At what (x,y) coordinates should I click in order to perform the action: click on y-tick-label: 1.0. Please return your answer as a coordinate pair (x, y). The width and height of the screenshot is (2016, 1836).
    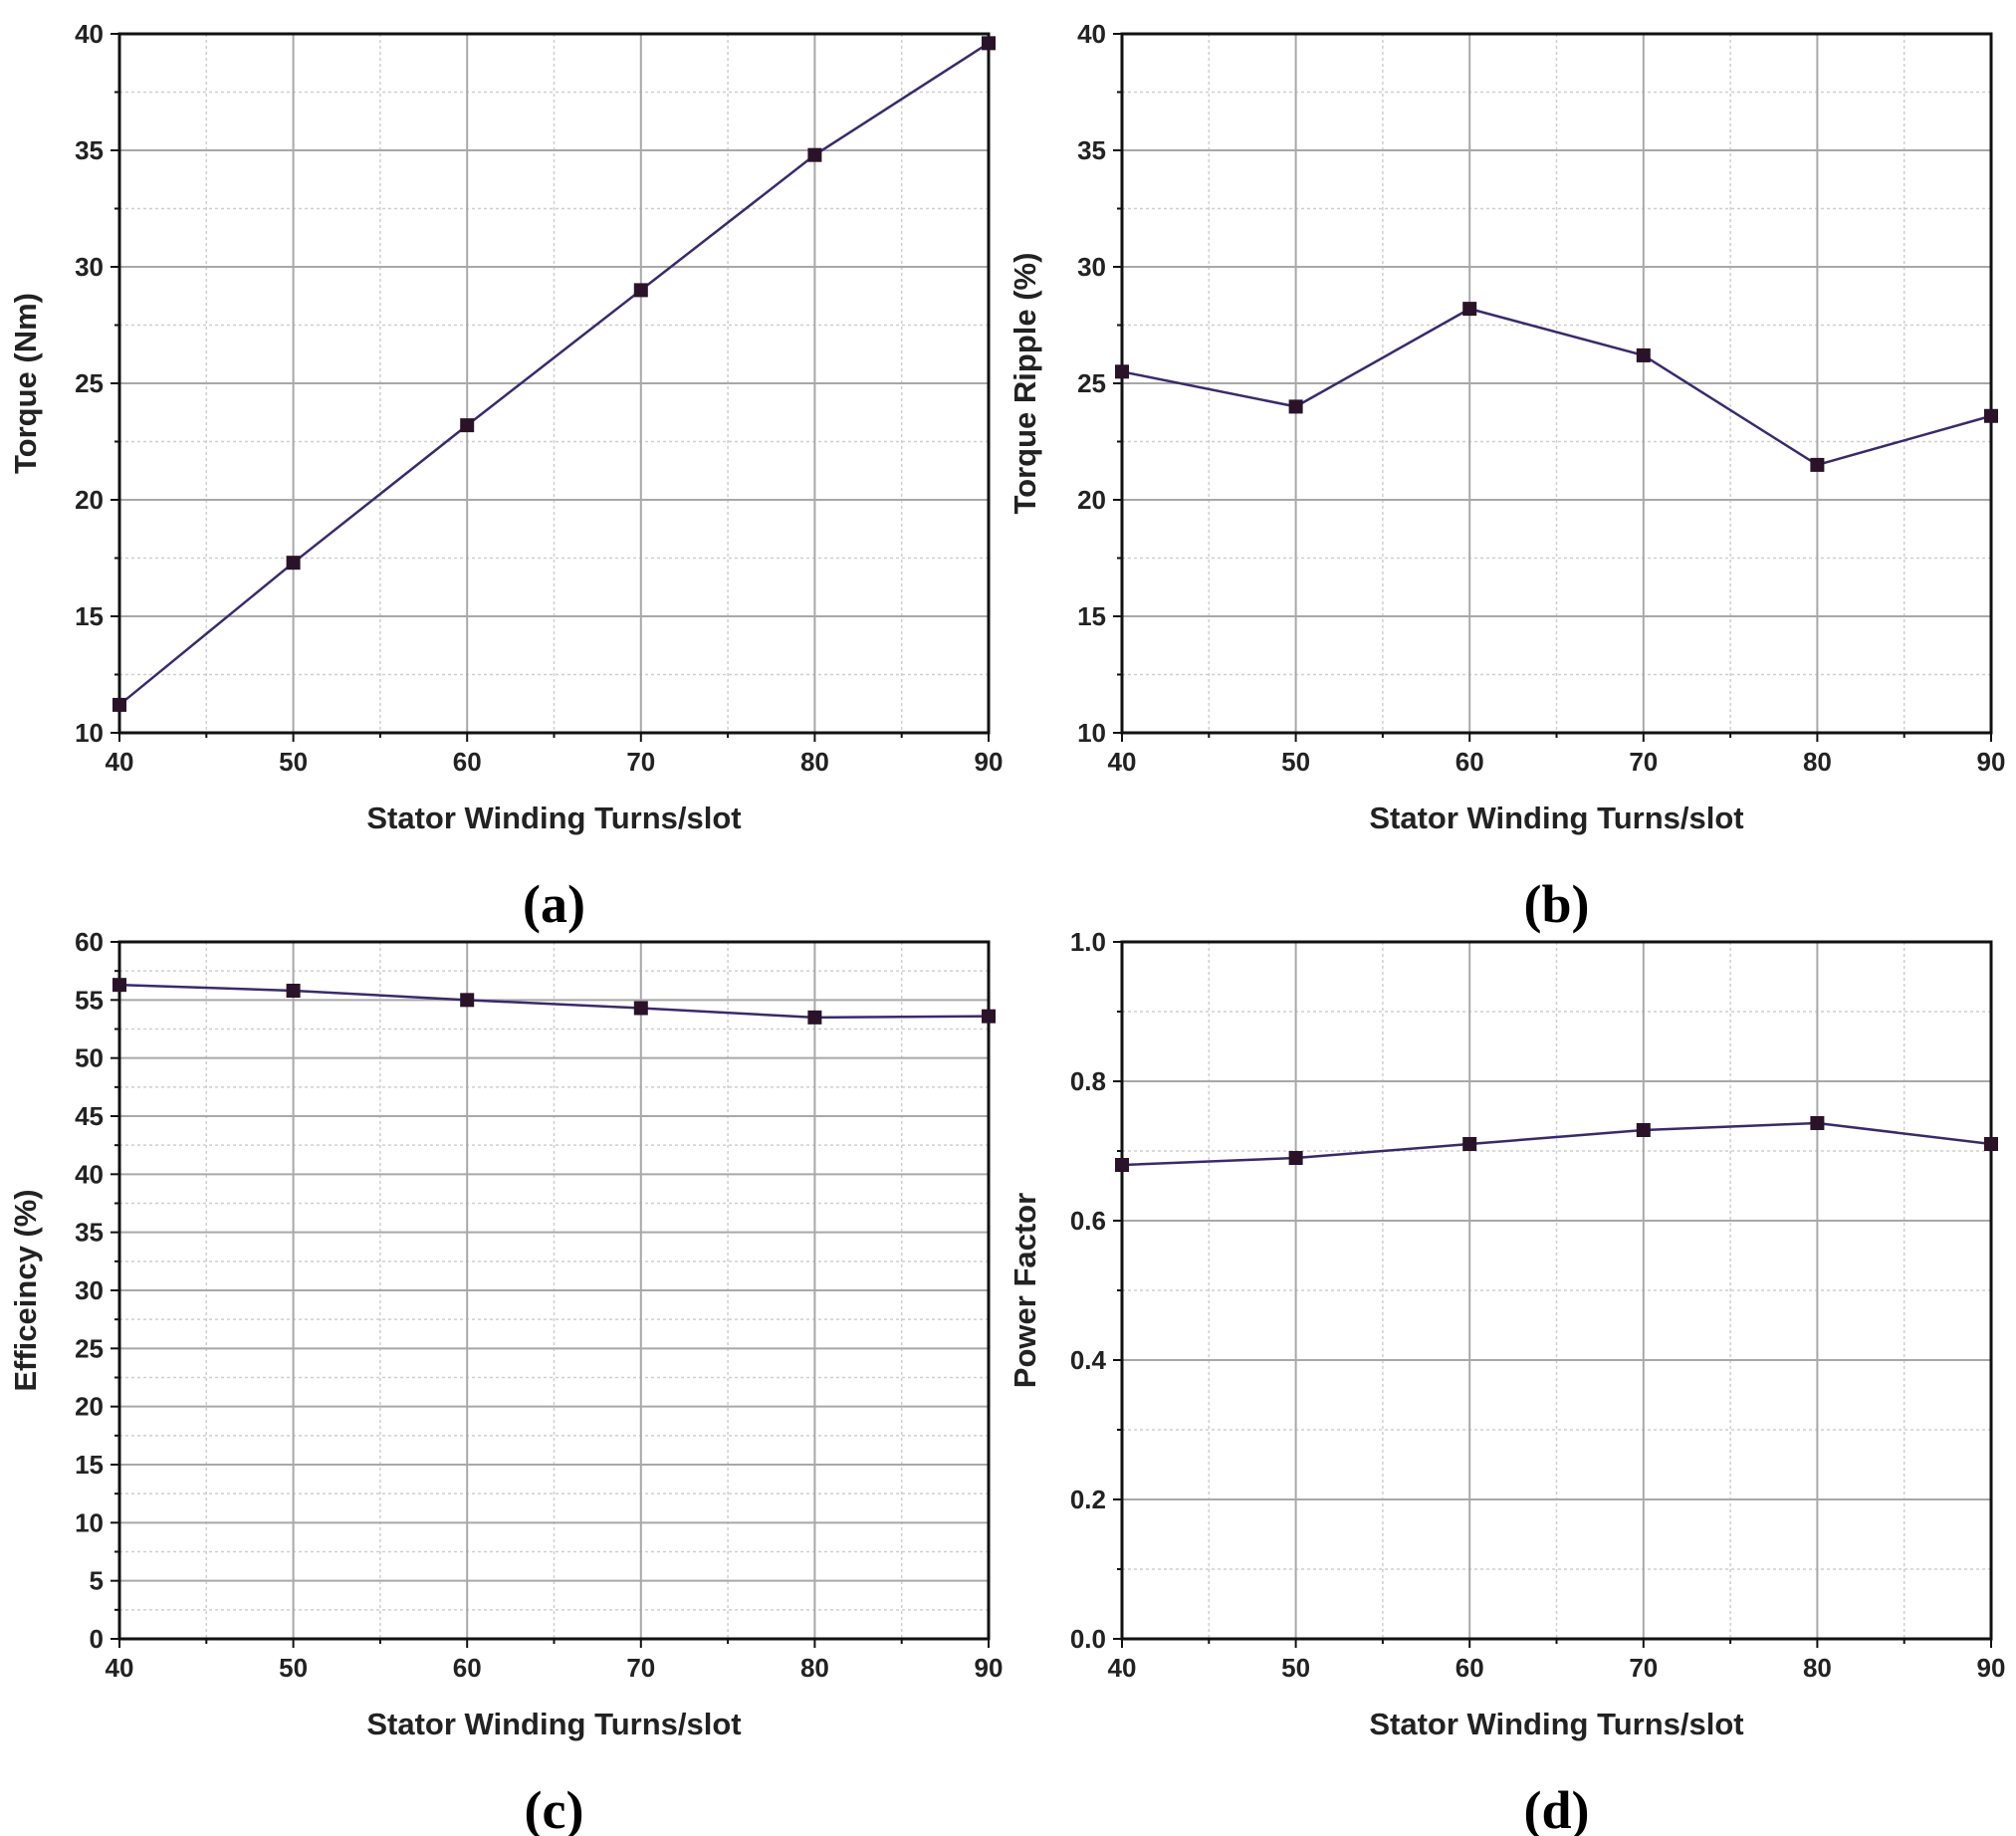
    Looking at the image, I should click on (1088, 942).